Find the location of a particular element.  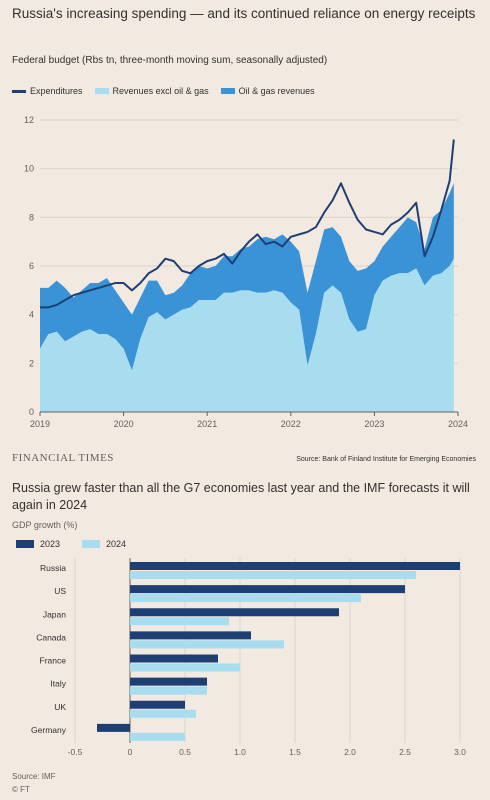

legend-item-2024: 2024 is located at coordinates (104, 544).